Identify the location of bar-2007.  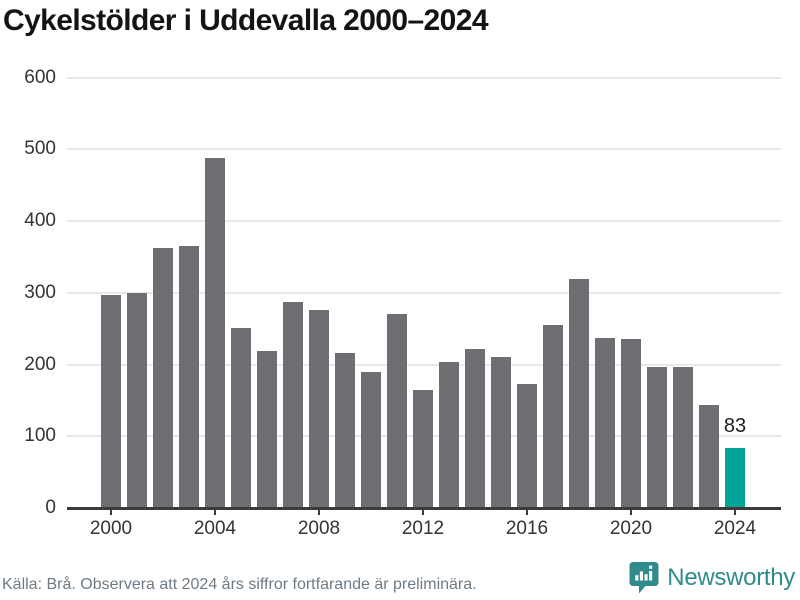
(293, 405).